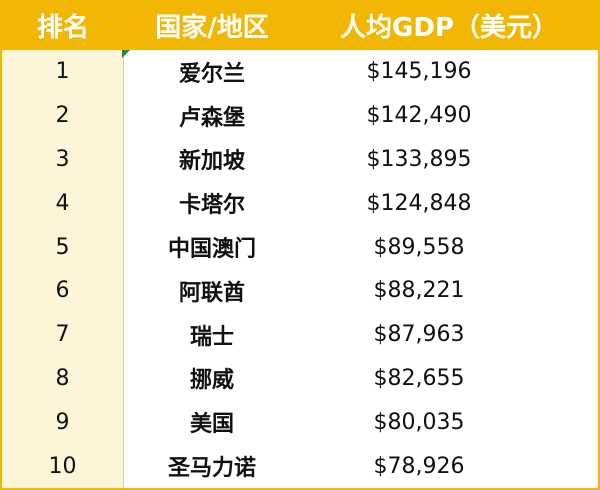 The width and height of the screenshot is (600, 490). Describe the element at coordinates (300, 115) in the screenshot. I see `table-row: 2 卢森堡 $142,490` at that location.